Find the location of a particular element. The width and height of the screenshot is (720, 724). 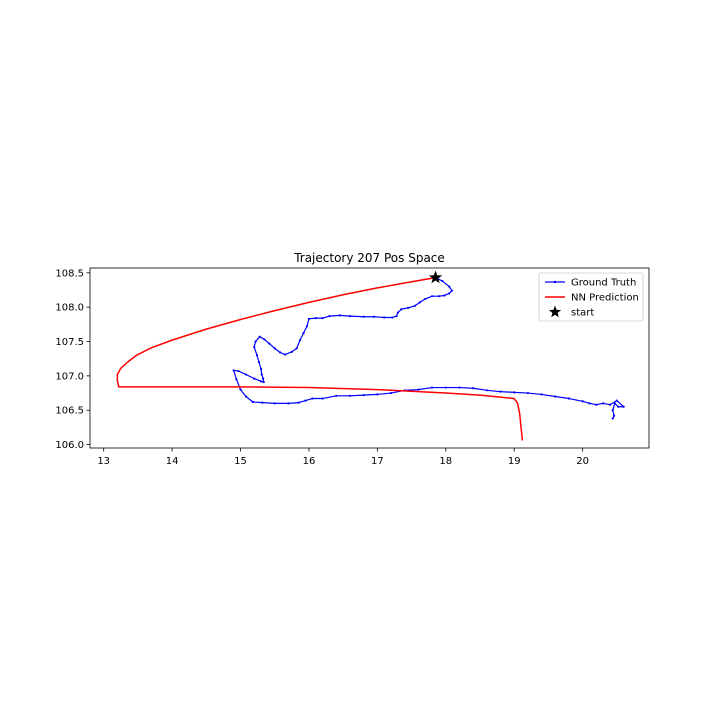

legend-ground-truth-marker is located at coordinates (555, 282).